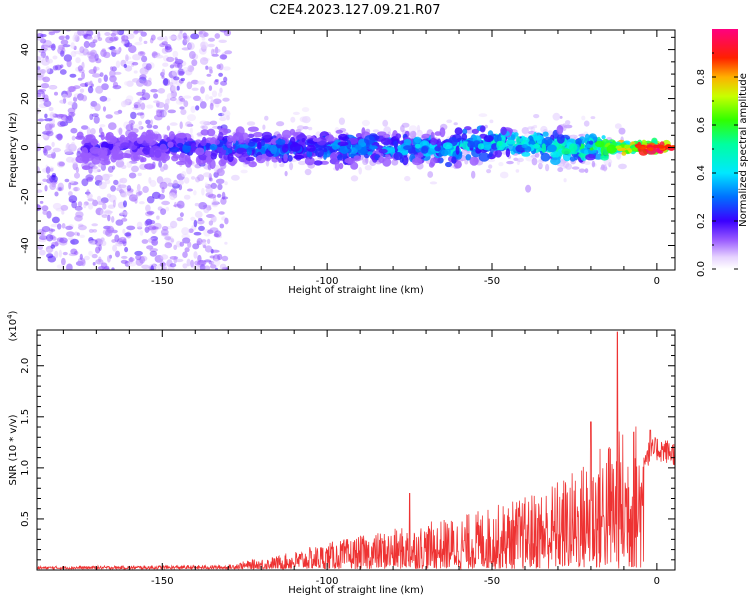 This screenshot has height=600, width=750. Describe the element at coordinates (492, 281) in the screenshot. I see `x-tick-label: -50` at that location.